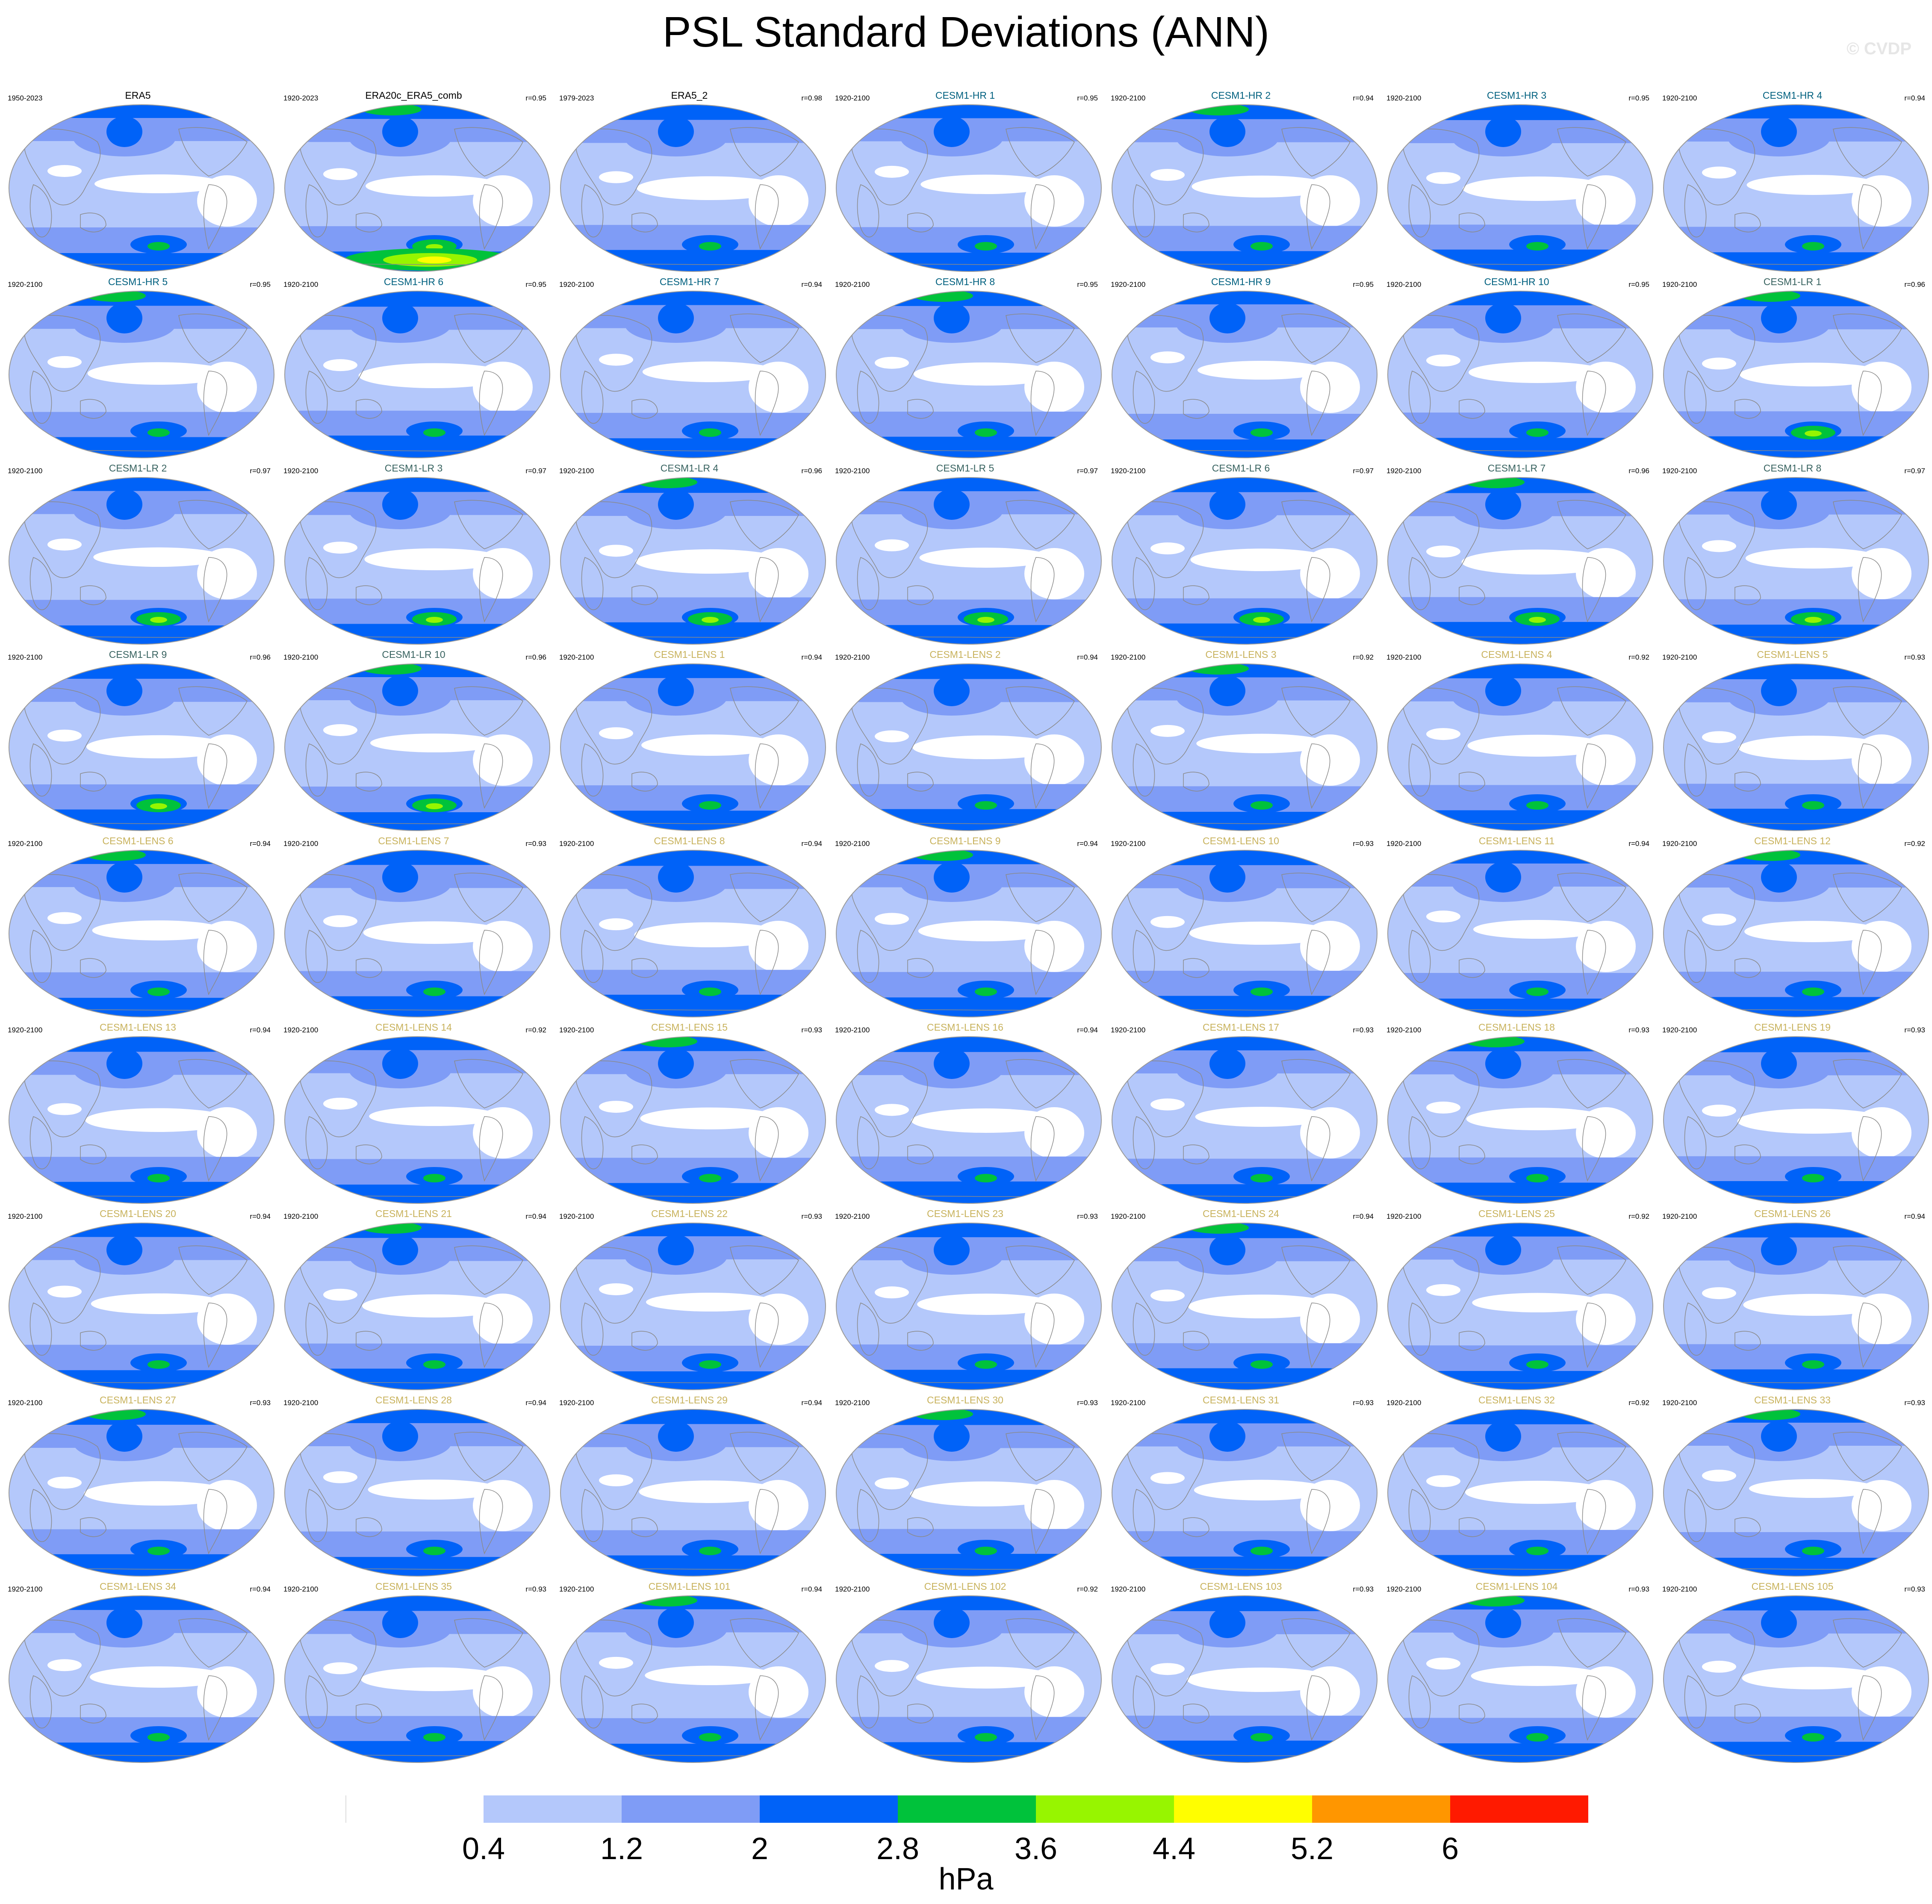  I want to click on panel-pattern-correlation: r=0.96, so click(1915, 284).